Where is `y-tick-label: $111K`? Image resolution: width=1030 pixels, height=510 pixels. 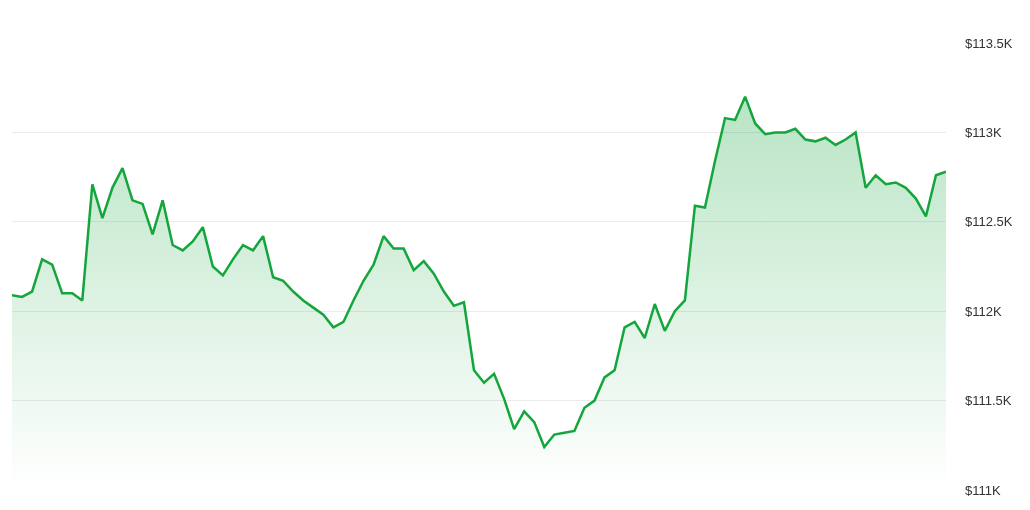 y-tick-label: $111K is located at coordinates (983, 490).